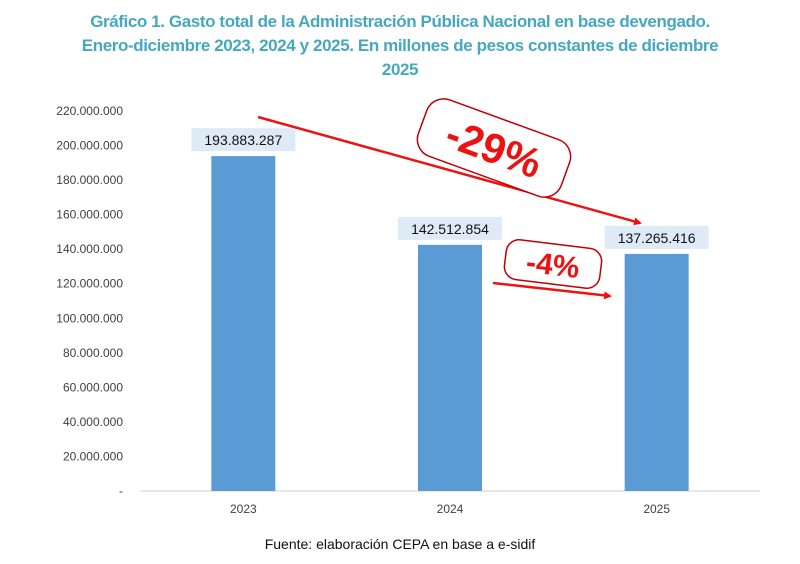 Image resolution: width=800 pixels, height=564 pixels. Describe the element at coordinates (89, 146) in the screenshot. I see `y-tick-label: 200.000.000` at that location.